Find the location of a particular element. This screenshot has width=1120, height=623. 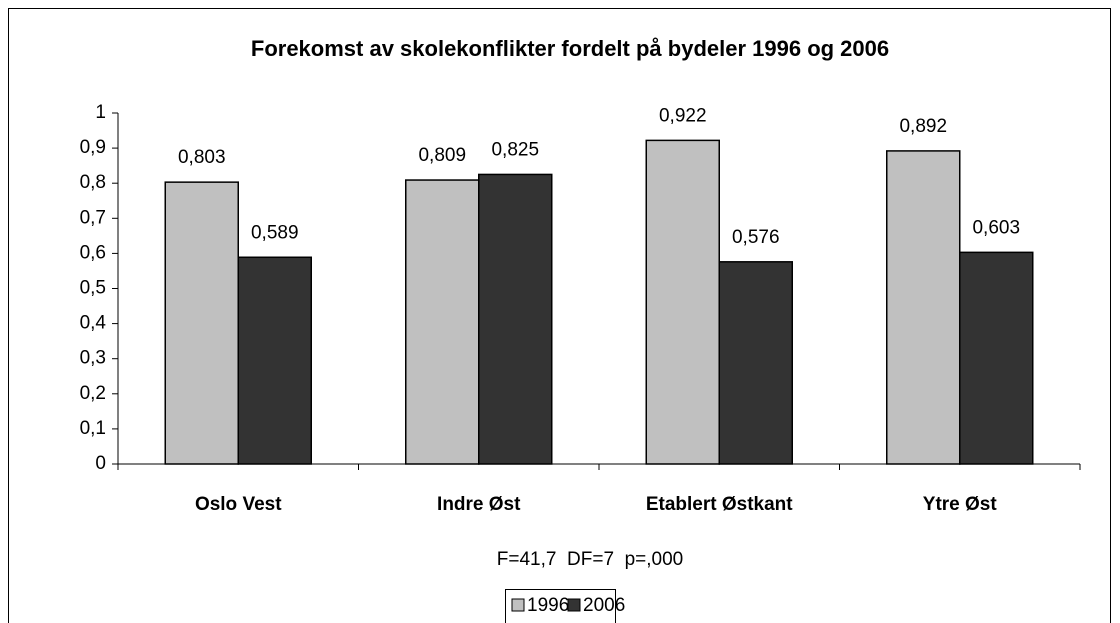

y-tick-label: 0,6 is located at coordinates (93, 252).